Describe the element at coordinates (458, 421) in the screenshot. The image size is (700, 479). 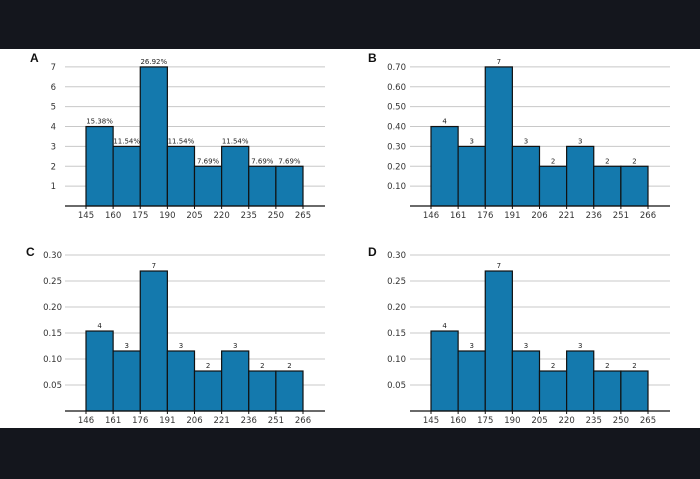
I see `x-tick-label: 160` at that location.